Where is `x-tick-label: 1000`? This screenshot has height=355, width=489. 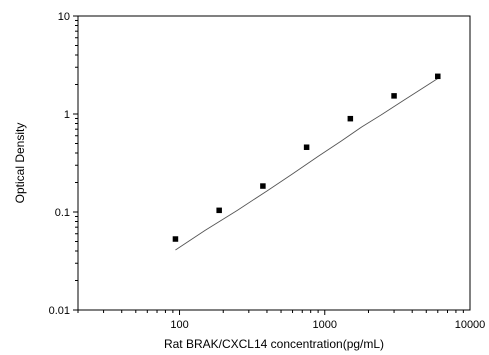 x-tick-label: 1000 is located at coordinates (325, 325).